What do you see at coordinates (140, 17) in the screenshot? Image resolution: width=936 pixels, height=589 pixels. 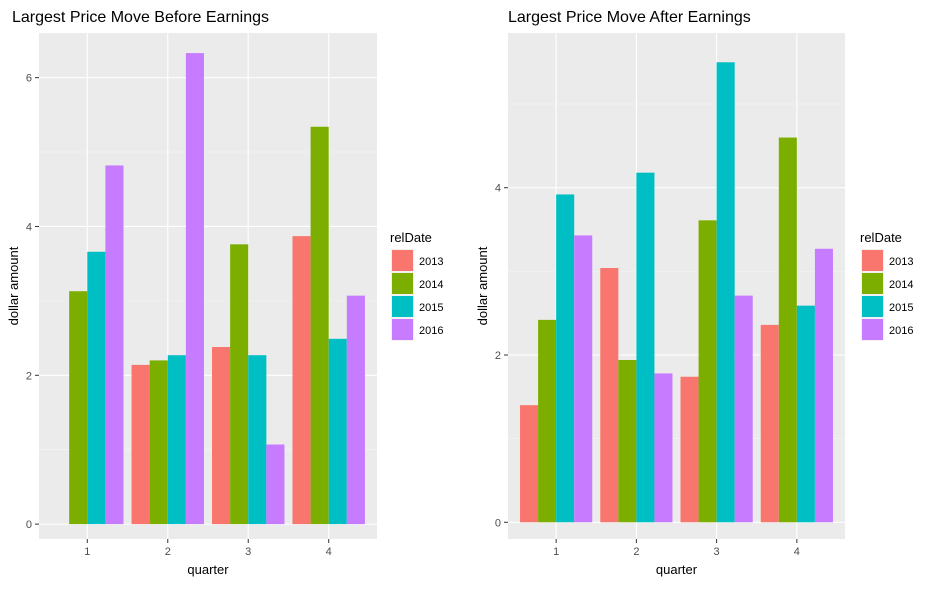 I see `chart-title: Largest Price Move Before Earnings` at bounding box center [140, 17].